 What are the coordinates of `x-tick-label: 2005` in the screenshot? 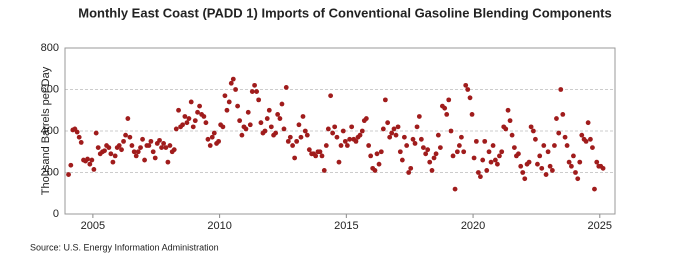 It's located at (93, 226).